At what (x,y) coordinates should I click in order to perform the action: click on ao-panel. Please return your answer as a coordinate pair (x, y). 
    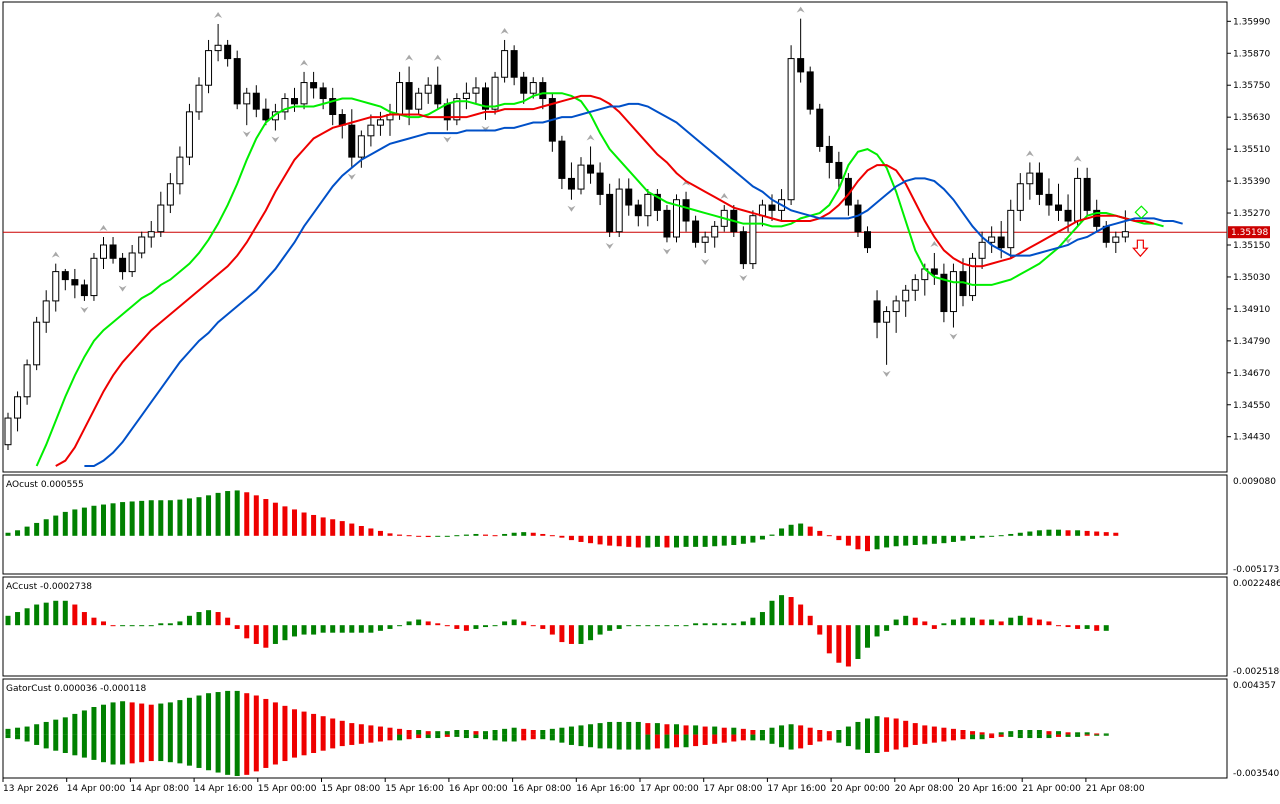
    Looking at the image, I should click on (615, 524).